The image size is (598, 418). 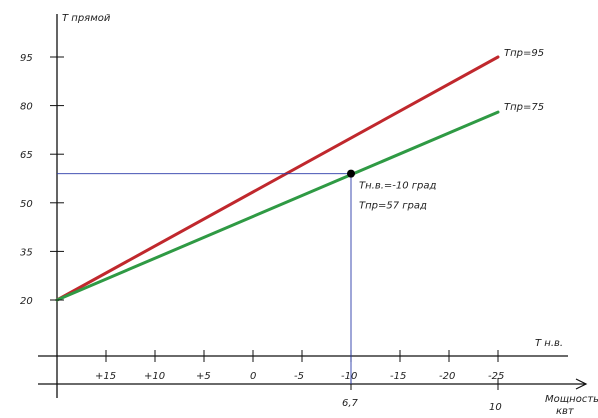 What do you see at coordinates (26, 58) in the screenshot?
I see `y-tick-label: 95` at bounding box center [26, 58].